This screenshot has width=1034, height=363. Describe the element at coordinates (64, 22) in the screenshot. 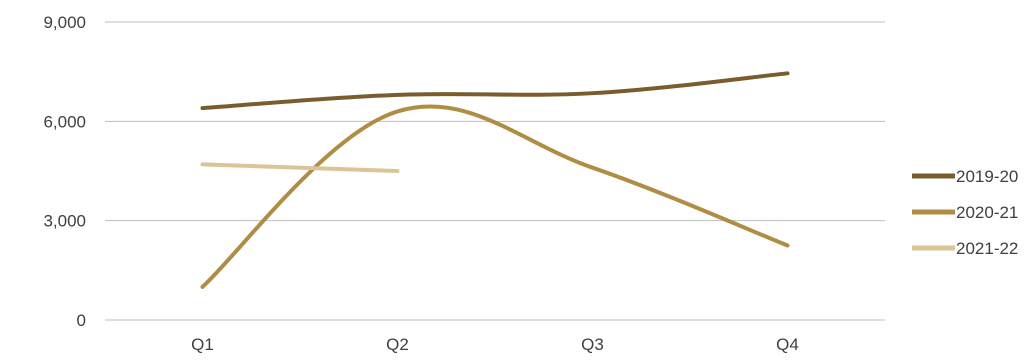

I see `y-tick-label: 9,000` at that location.